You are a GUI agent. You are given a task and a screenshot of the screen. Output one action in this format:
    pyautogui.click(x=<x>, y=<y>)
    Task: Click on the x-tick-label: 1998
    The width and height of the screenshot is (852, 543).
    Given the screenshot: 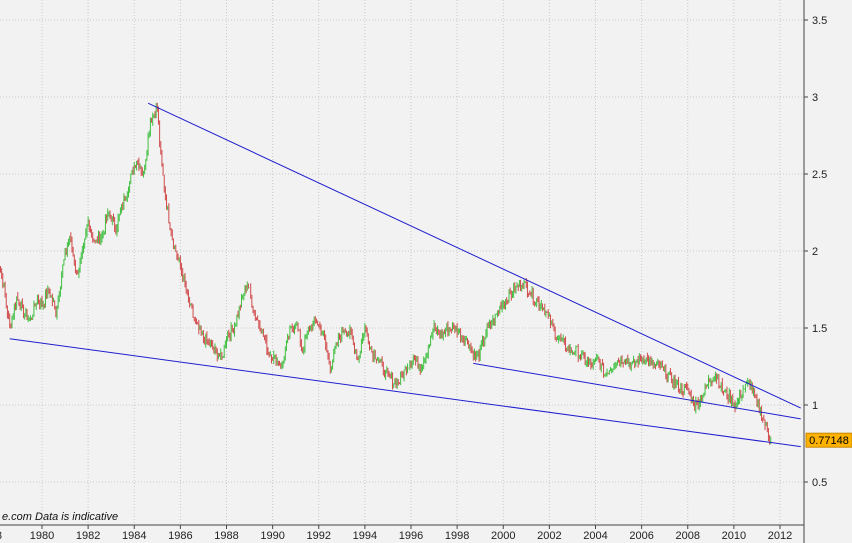 What is the action you would take?
    pyautogui.click(x=457, y=536)
    